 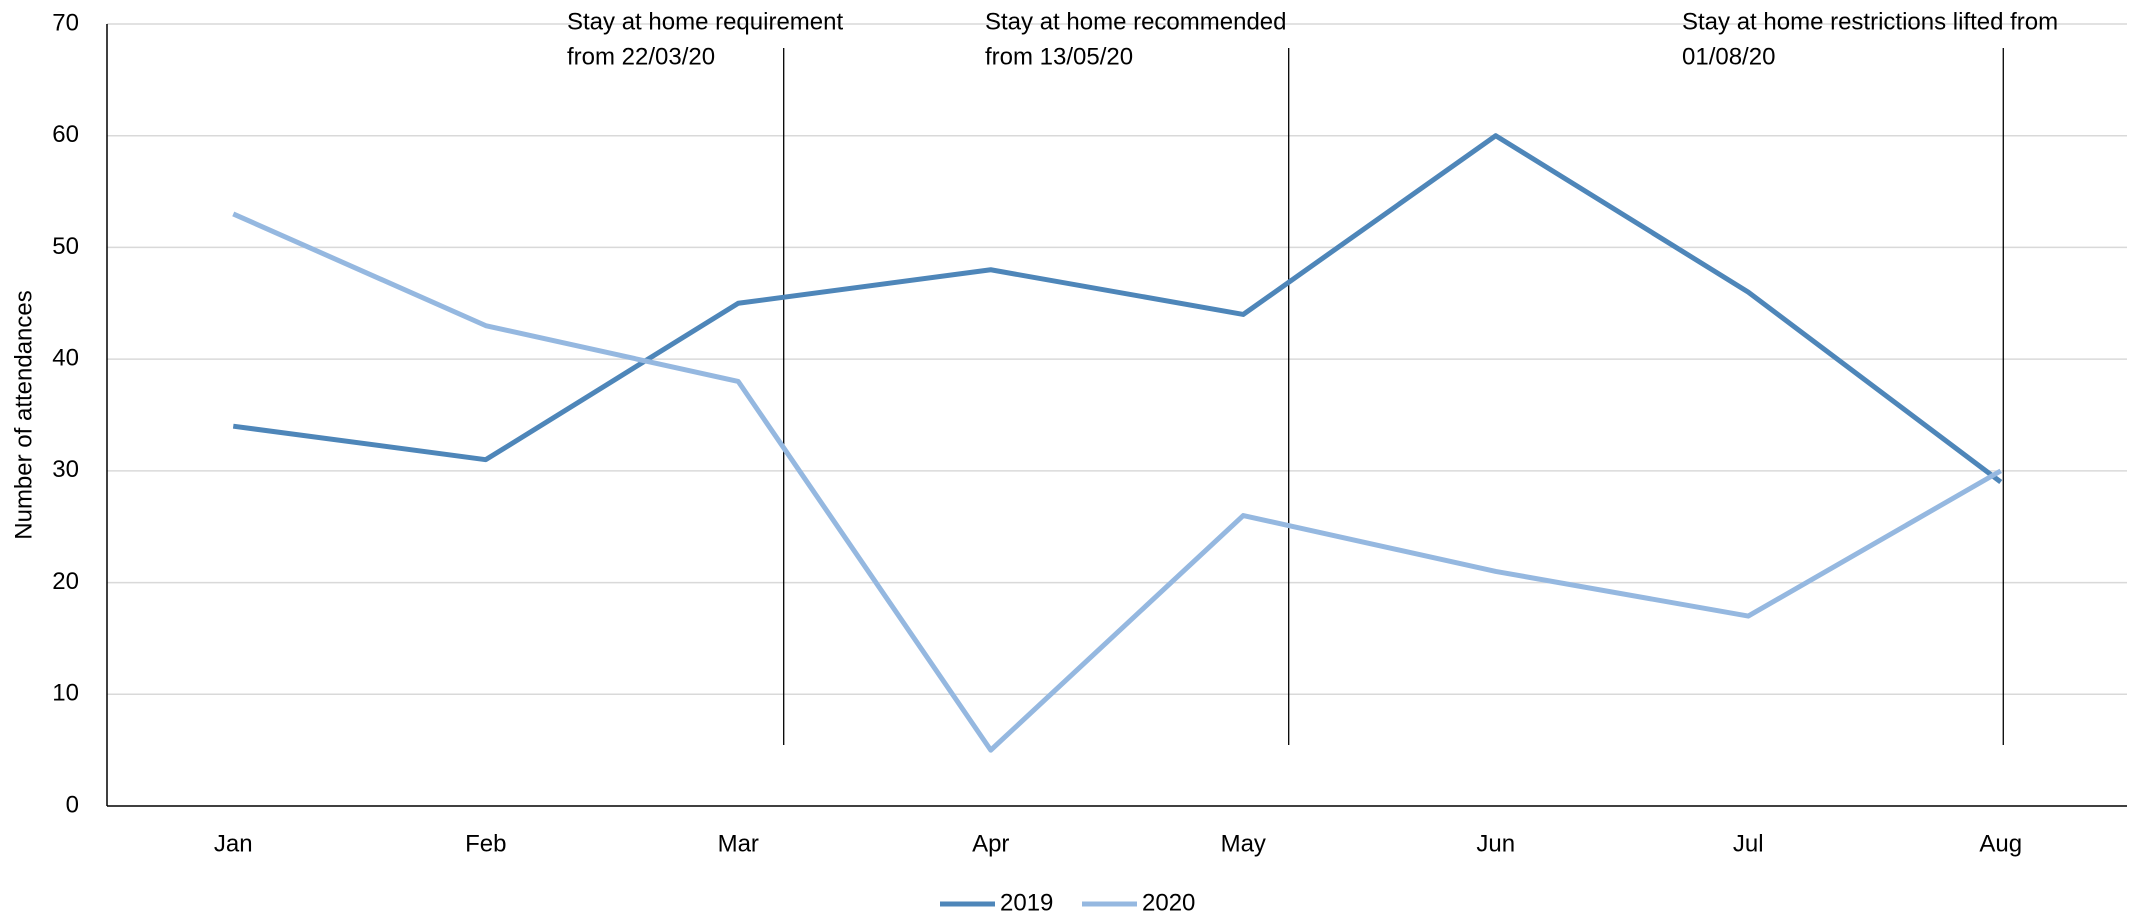 What do you see at coordinates (23, 414) in the screenshot?
I see `y-axis-label: Number of attendances` at bounding box center [23, 414].